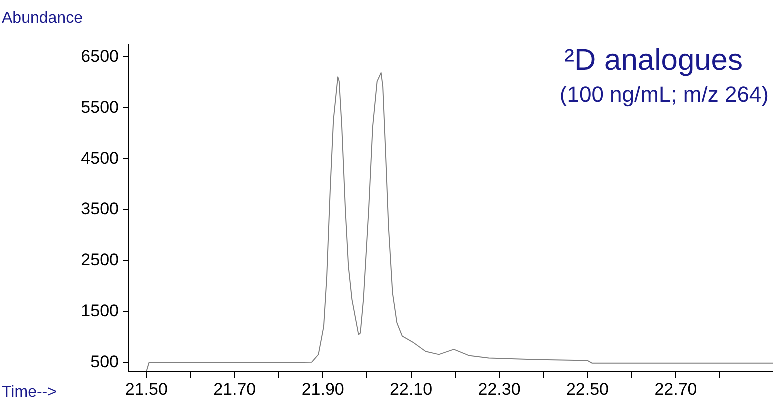  What do you see at coordinates (499, 389) in the screenshot?
I see `x-tick-label: 22.30` at bounding box center [499, 389].